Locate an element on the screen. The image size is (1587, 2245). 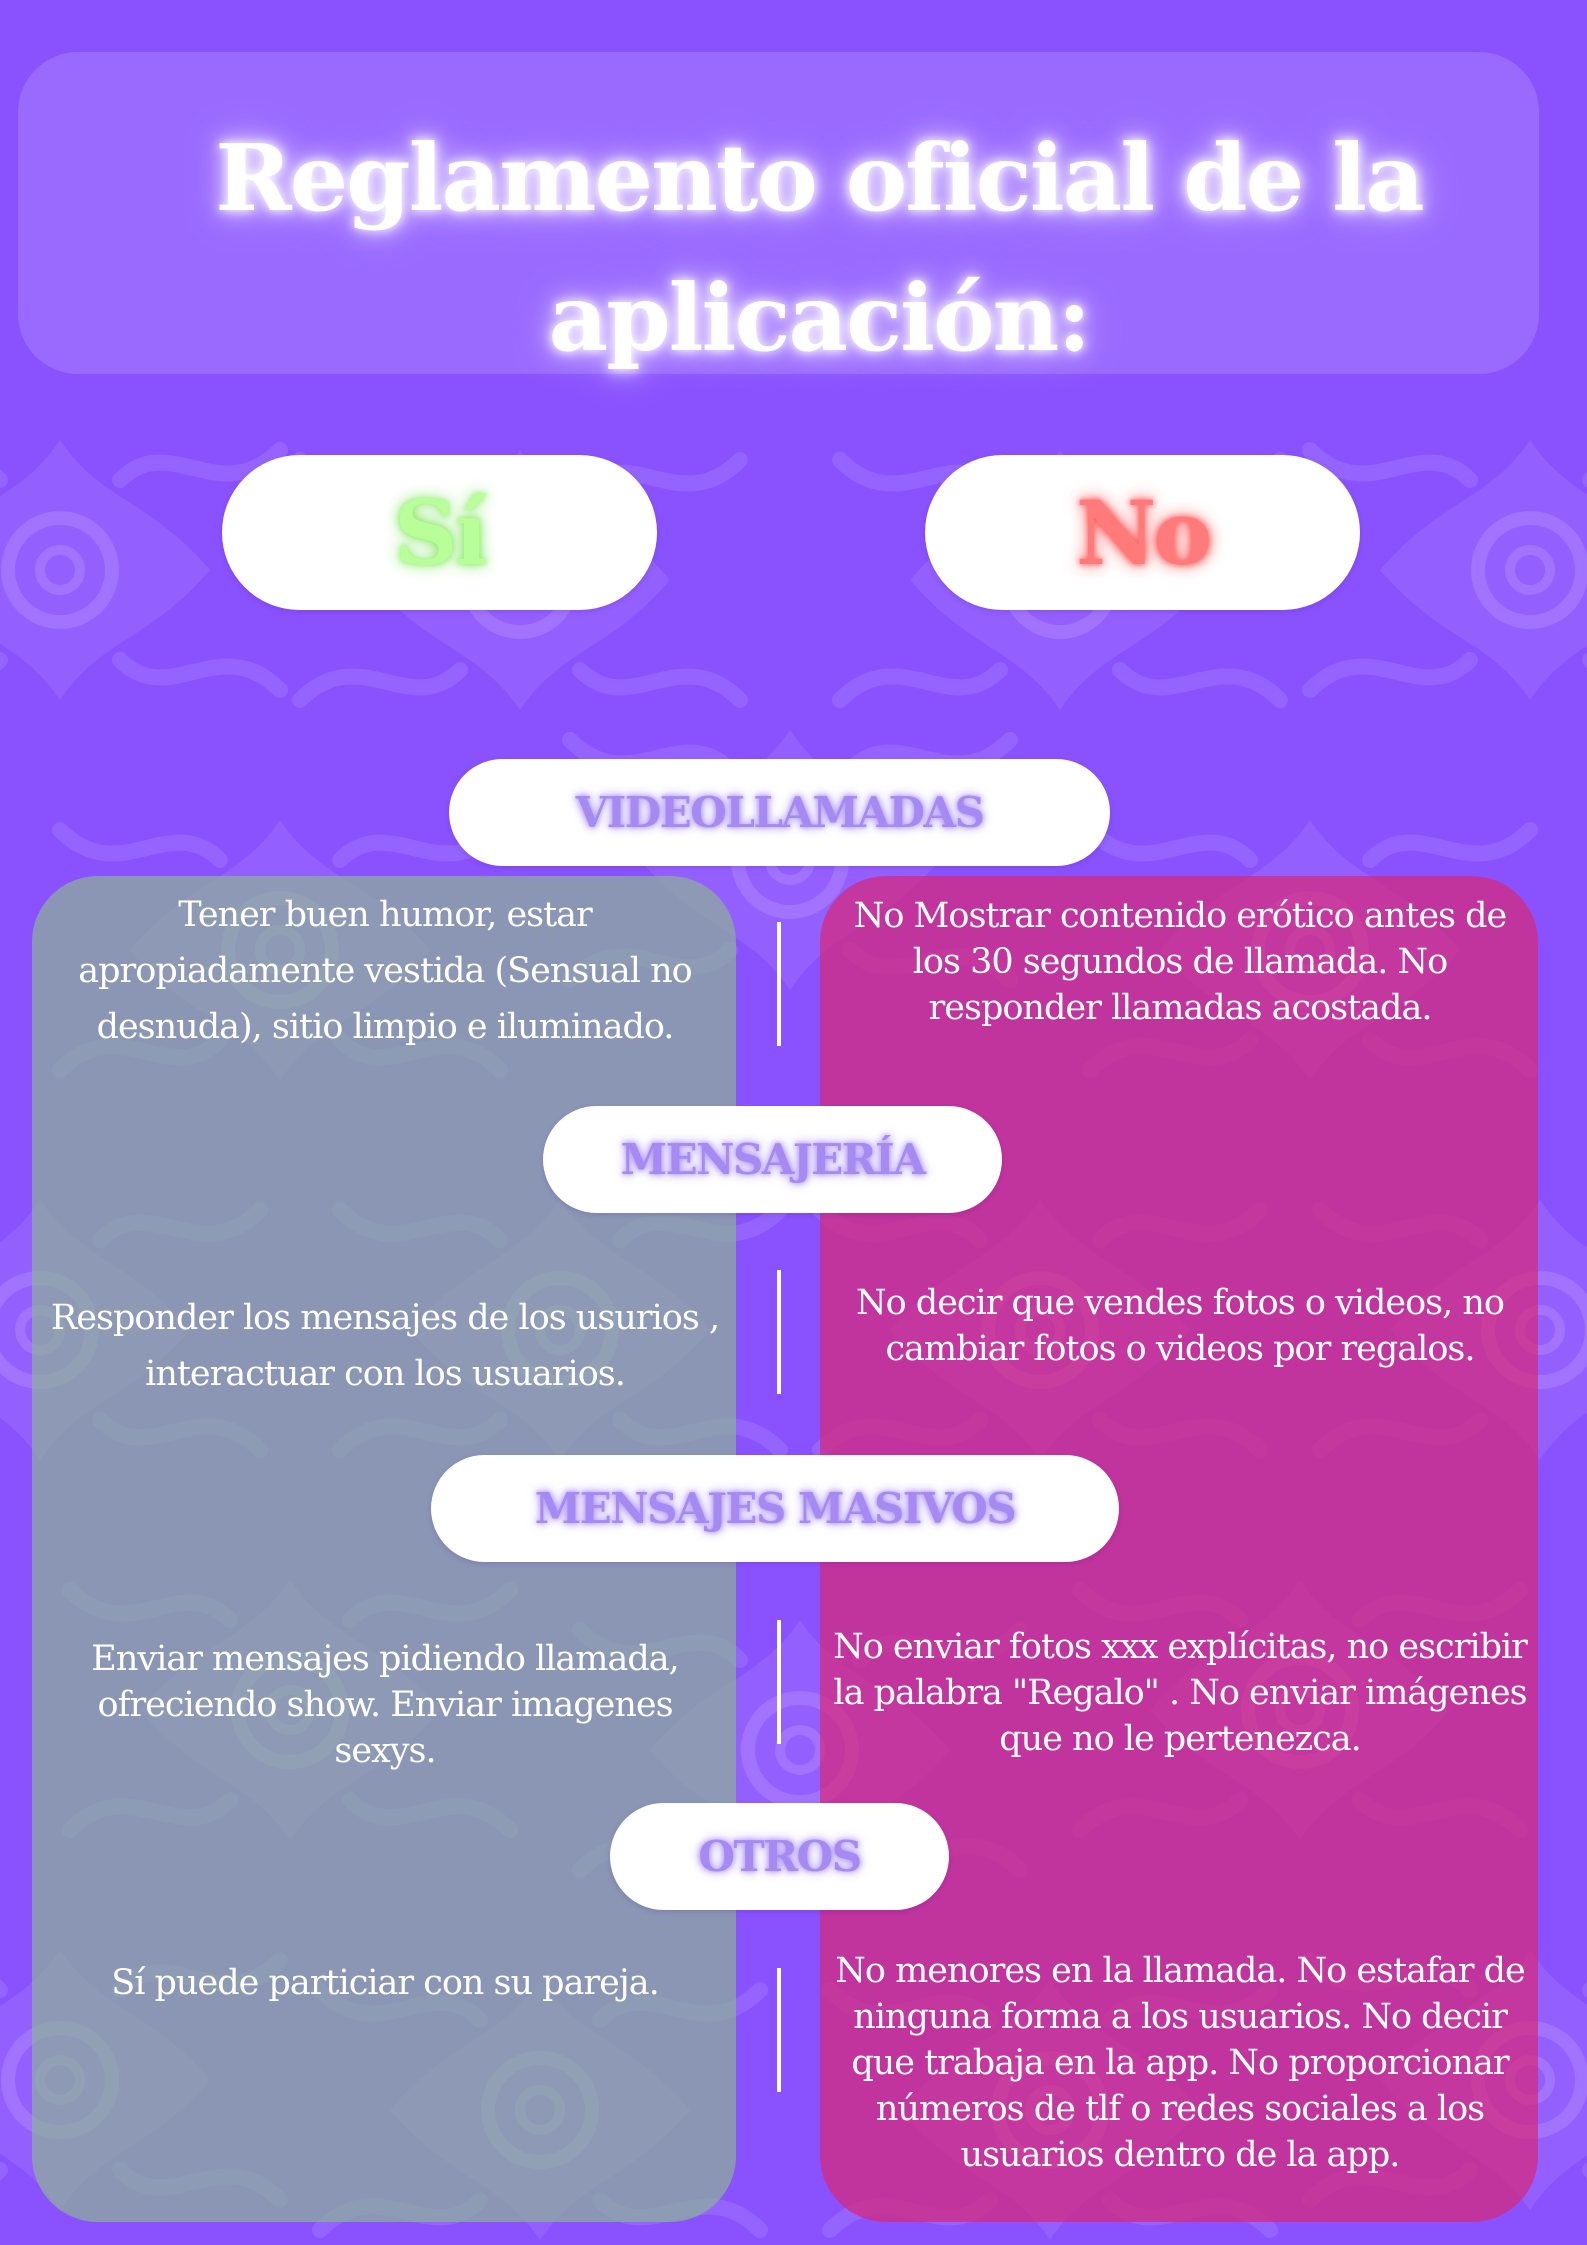
no-column-header: No is located at coordinates (1142, 532).